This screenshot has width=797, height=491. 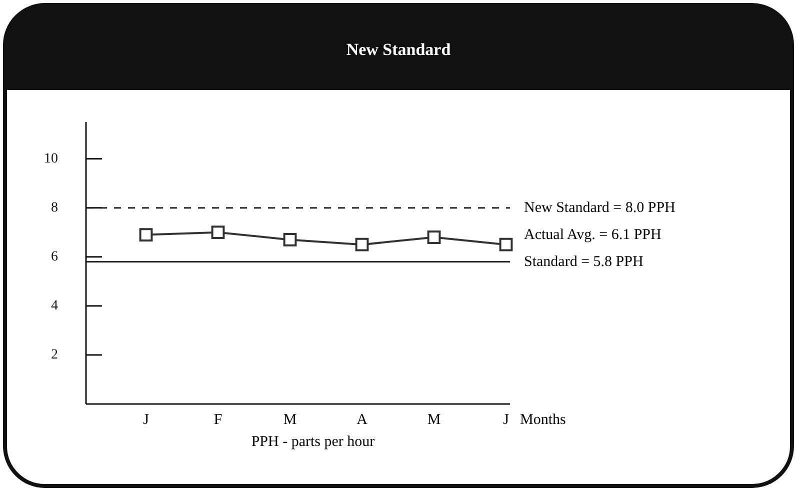 I want to click on text: PPH - parts per hour, so click(x=313, y=442).